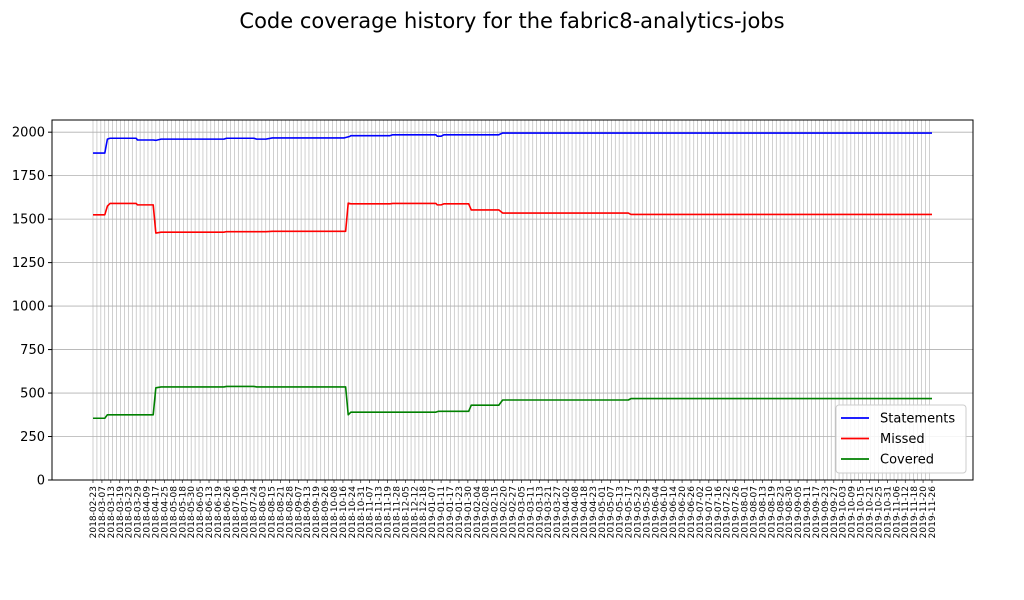 The width and height of the screenshot is (1024, 600). I want to click on x-tick-label: 2018-06-05, so click(201, 512).